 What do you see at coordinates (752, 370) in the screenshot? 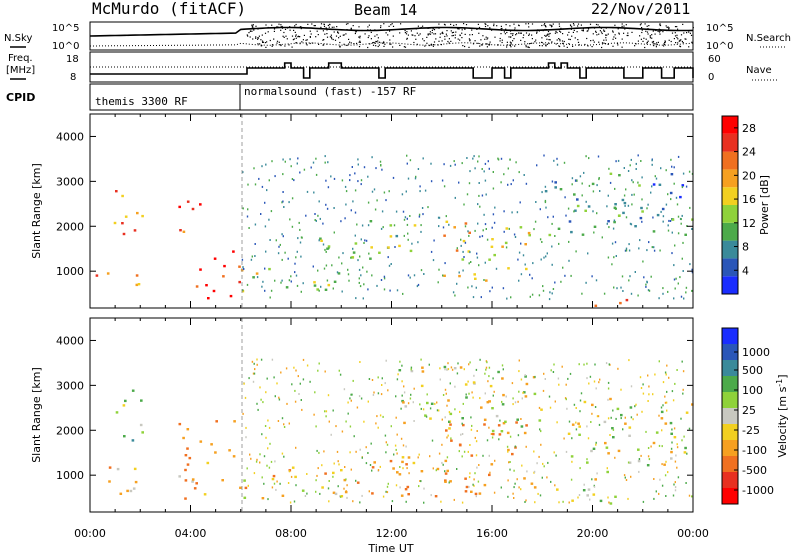
I see `velocity-colorbar-tick-label: 500` at bounding box center [752, 370].